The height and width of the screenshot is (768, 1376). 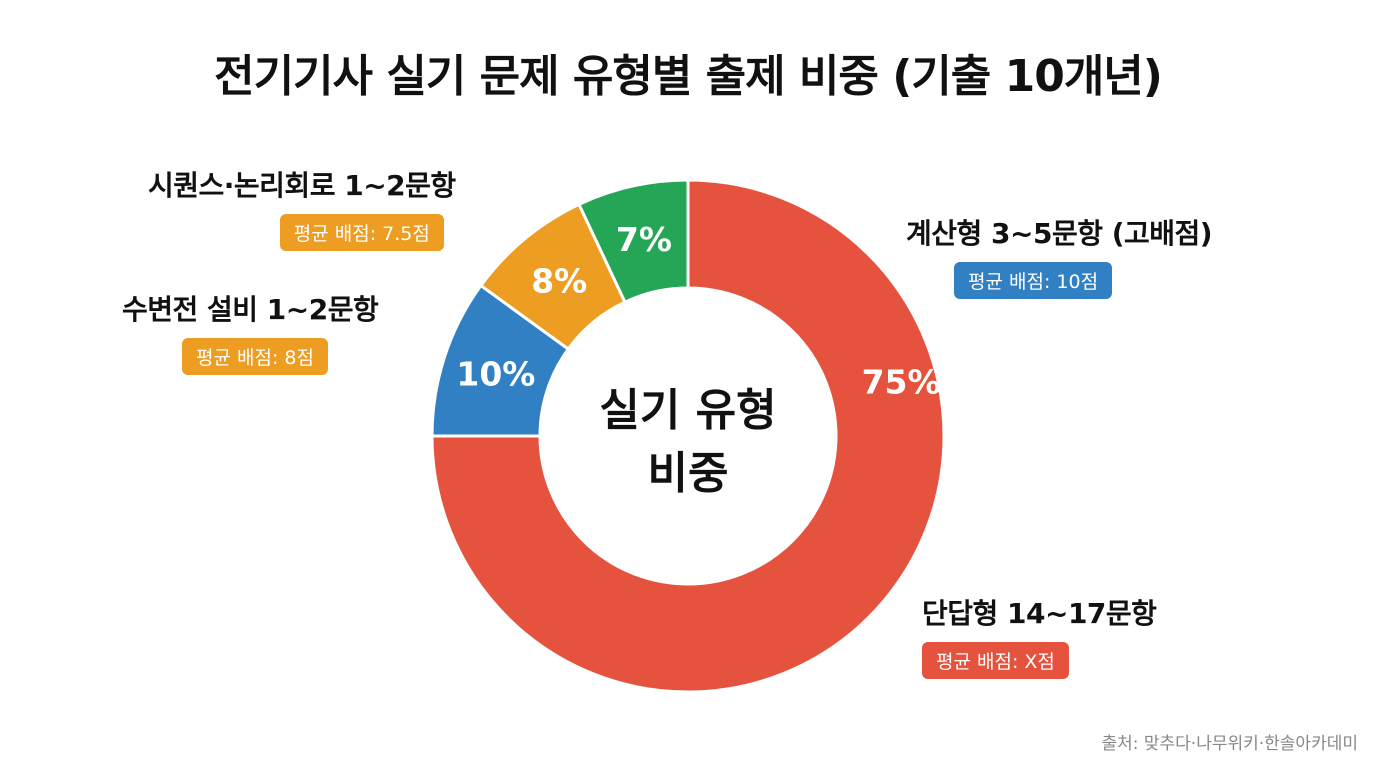 I want to click on slice-percent-label-3: 7%, so click(x=644, y=239).